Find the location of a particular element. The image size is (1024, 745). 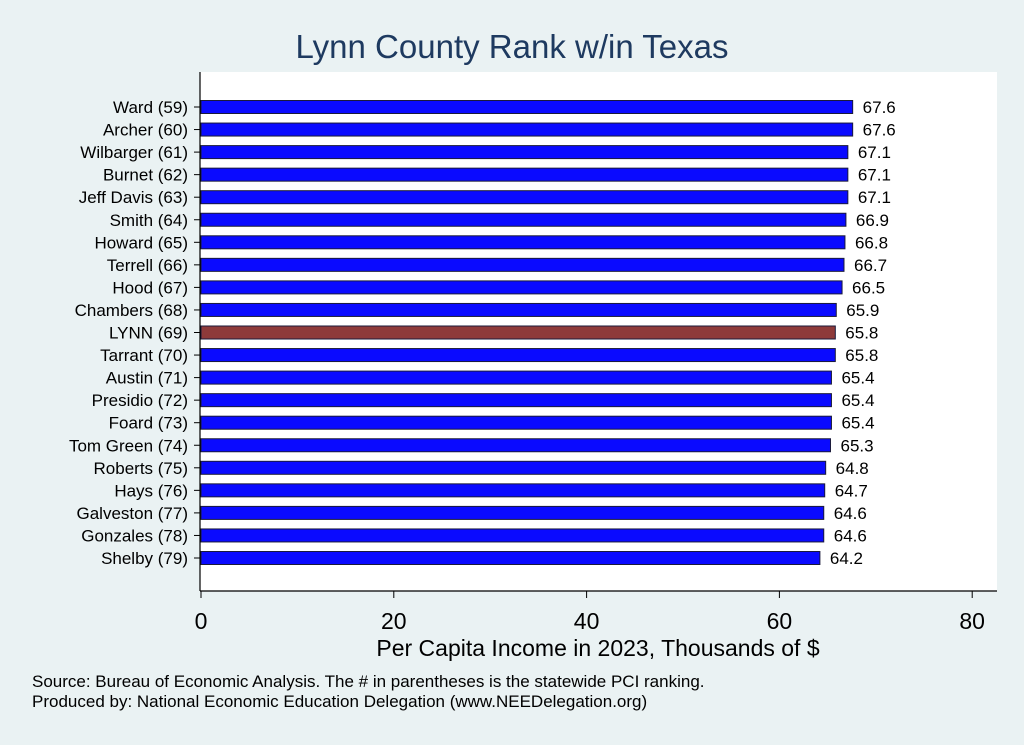

value-label: 64.8 is located at coordinates (852, 468).